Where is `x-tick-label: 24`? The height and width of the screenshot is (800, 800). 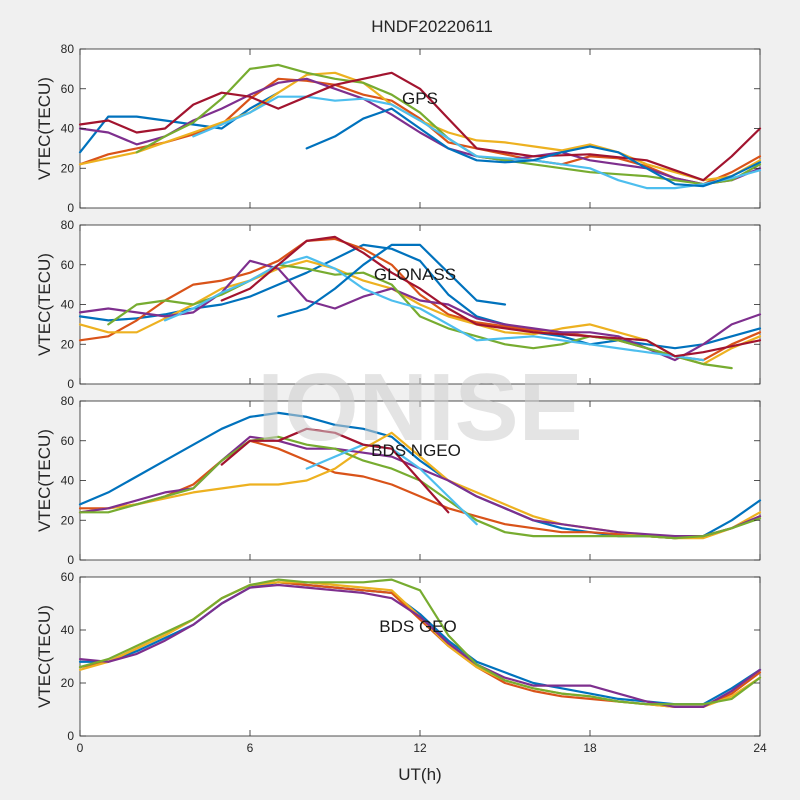 x-tick-label: 24 is located at coordinates (760, 748).